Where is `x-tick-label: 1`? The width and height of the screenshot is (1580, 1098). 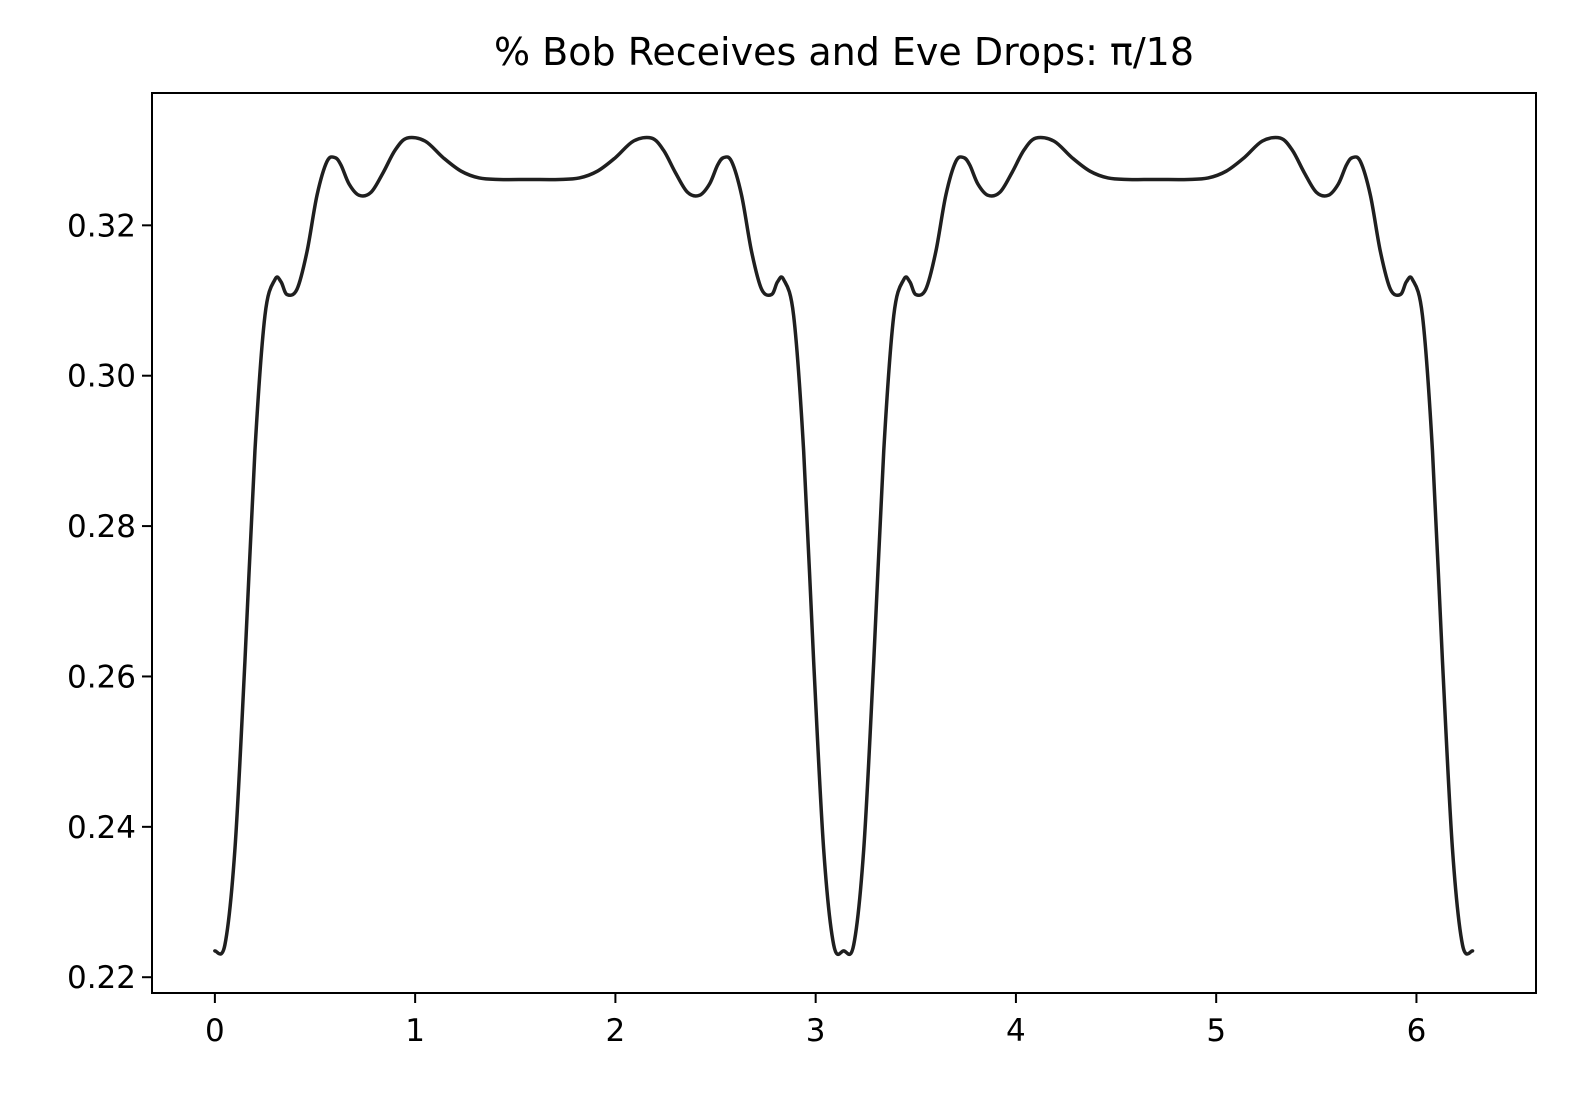 x-tick-label: 1 is located at coordinates (415, 1031).